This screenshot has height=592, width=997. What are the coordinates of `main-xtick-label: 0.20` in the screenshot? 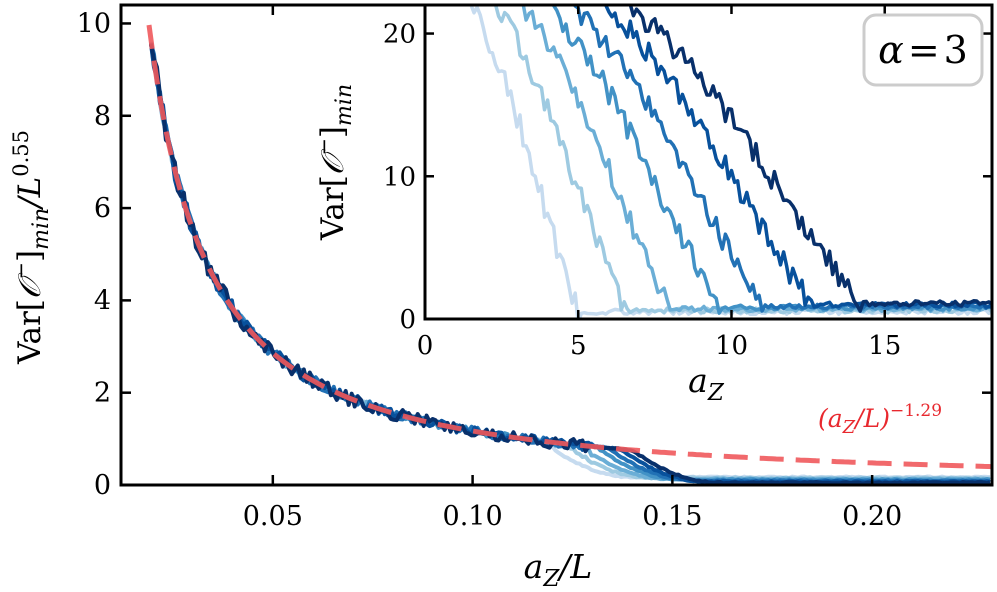 It's located at (872, 516).